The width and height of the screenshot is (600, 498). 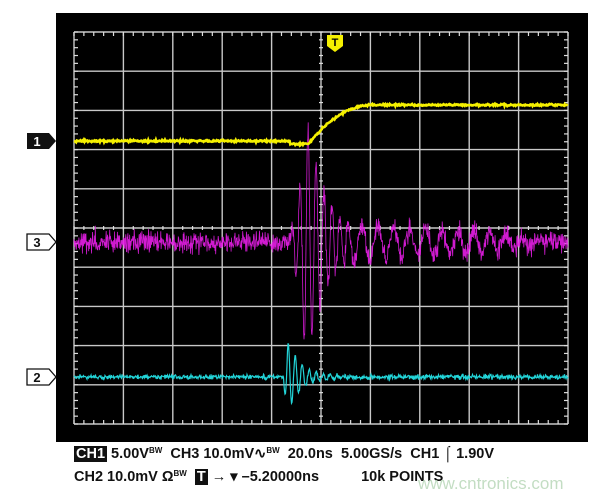 What do you see at coordinates (130, 454) in the screenshot?
I see `ch1-scale: 5.00V` at bounding box center [130, 454].